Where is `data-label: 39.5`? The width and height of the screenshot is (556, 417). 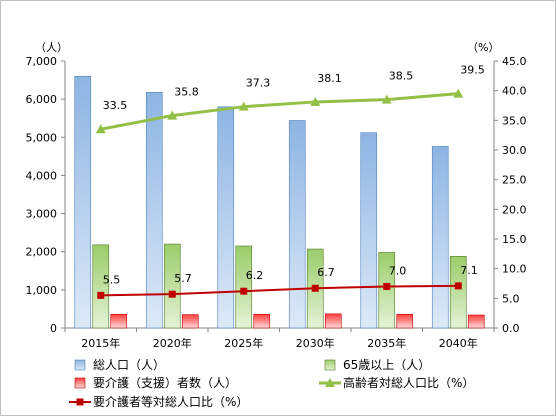
data-label: 39.5 is located at coordinates (472, 70).